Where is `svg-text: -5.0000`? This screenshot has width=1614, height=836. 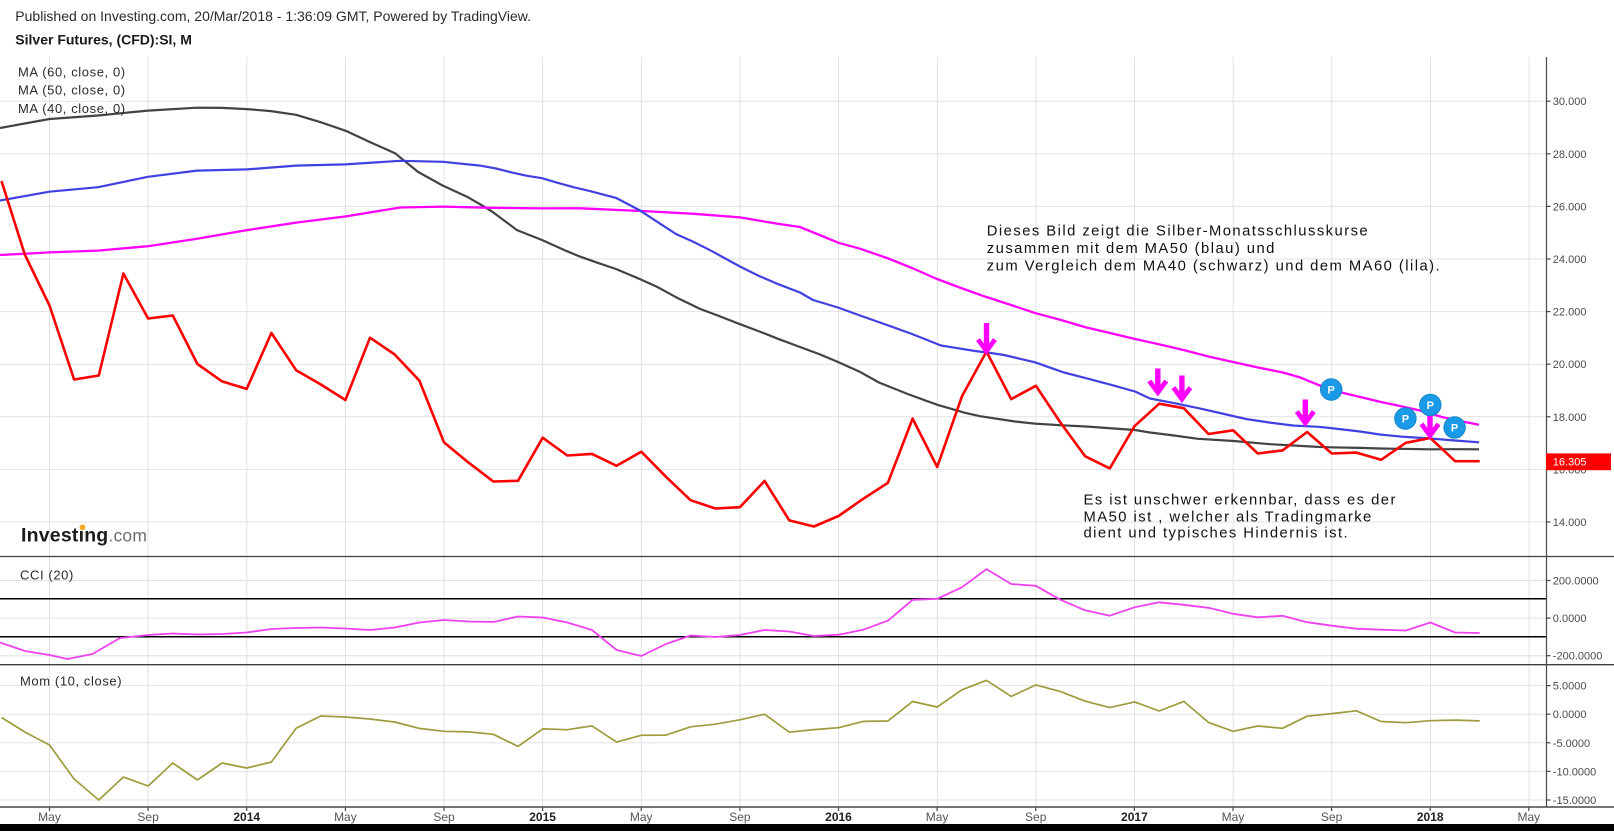 svg-text: -5.0000 is located at coordinates (1571, 744).